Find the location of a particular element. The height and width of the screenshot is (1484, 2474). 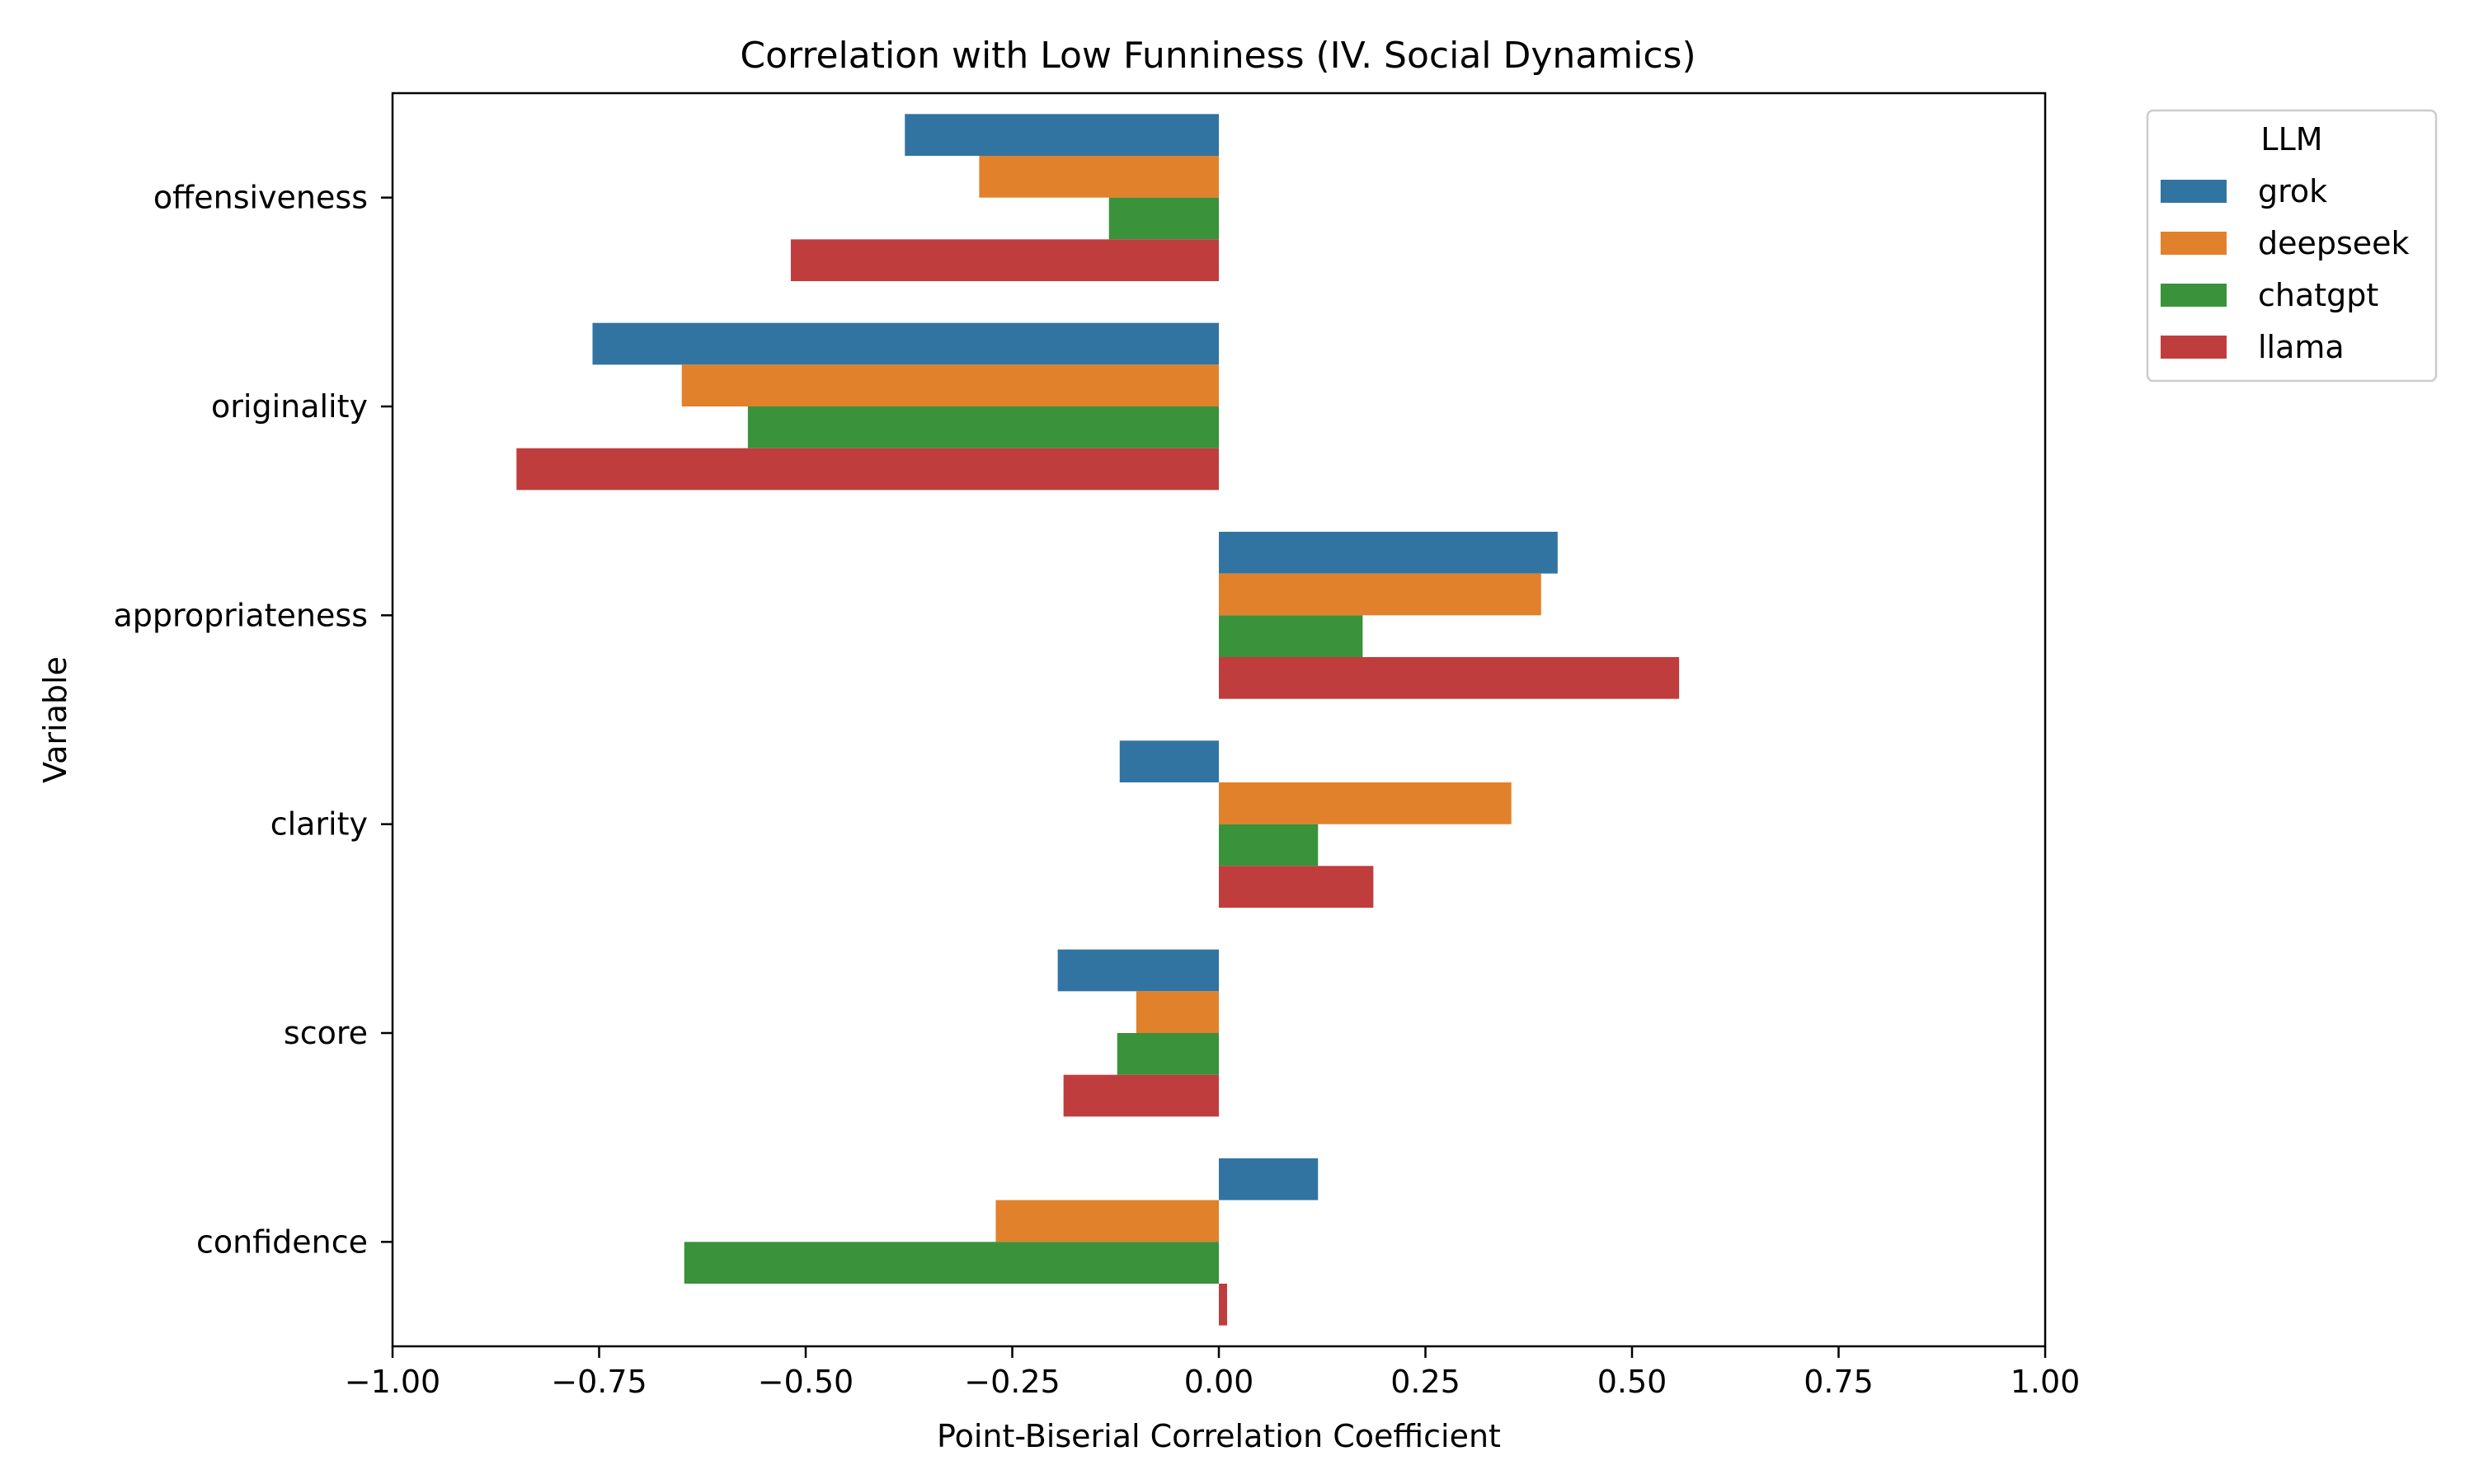

bar-chatgpt-originality is located at coordinates (983, 427).